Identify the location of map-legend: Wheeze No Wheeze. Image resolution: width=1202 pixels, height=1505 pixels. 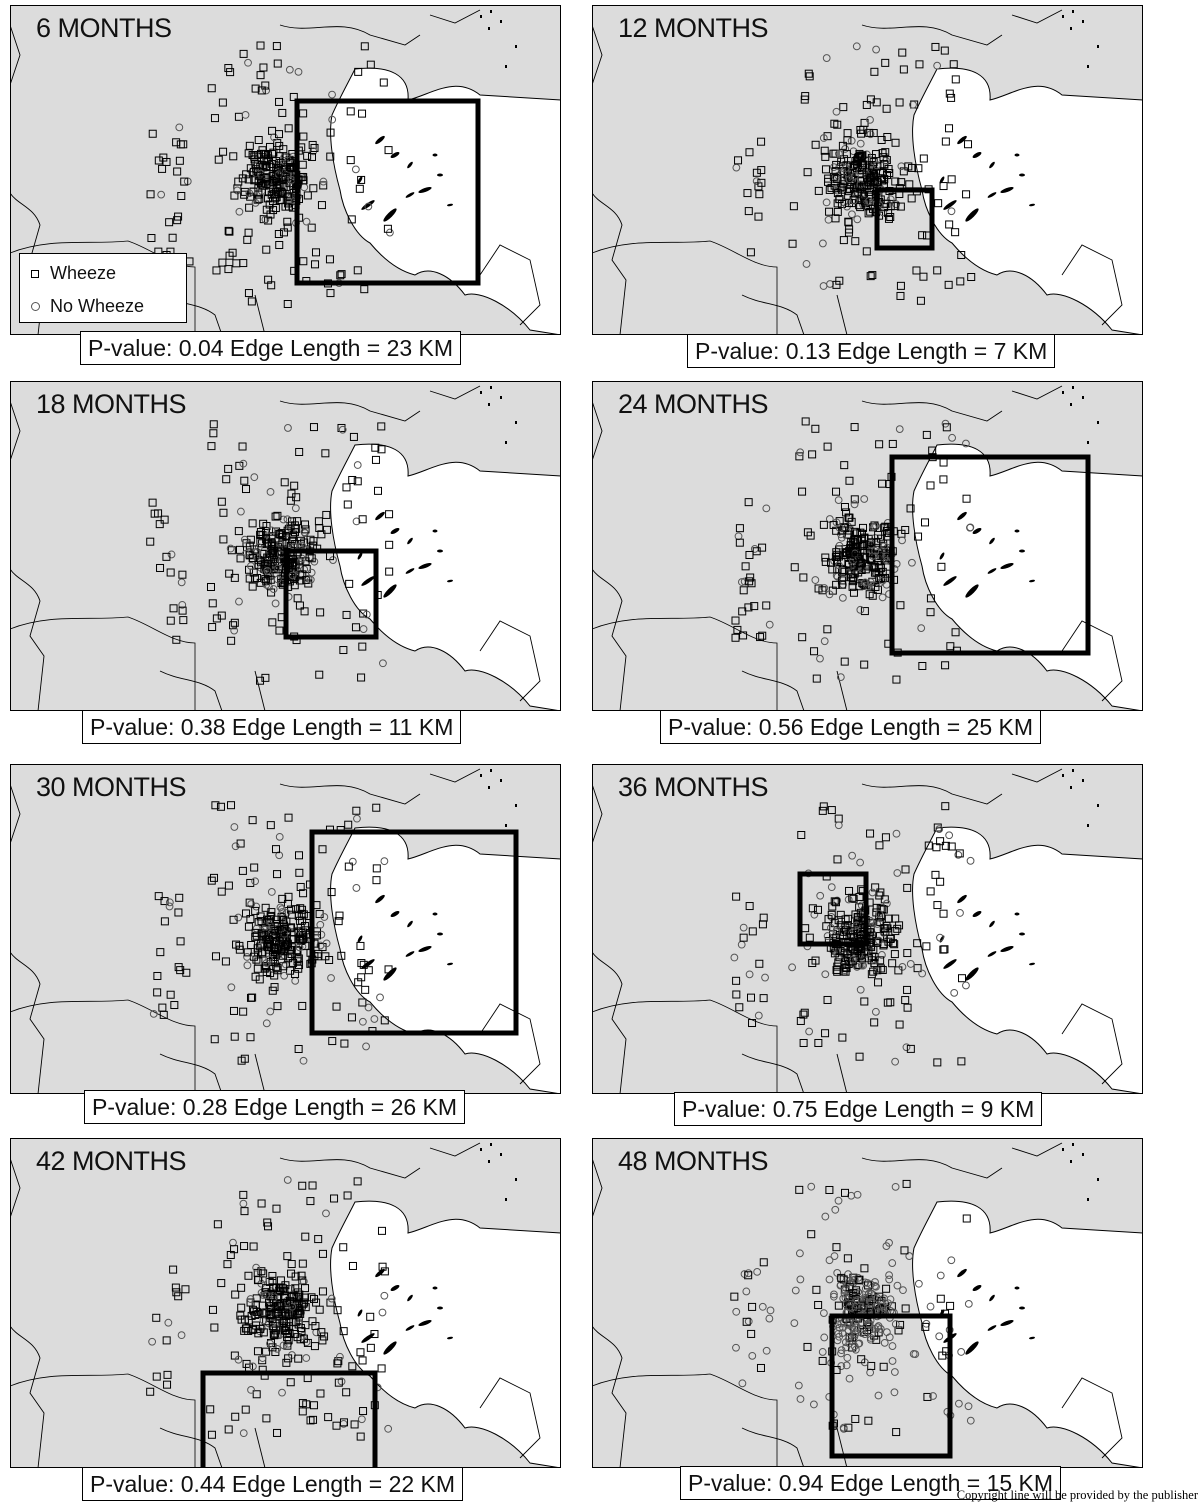
(103, 288).